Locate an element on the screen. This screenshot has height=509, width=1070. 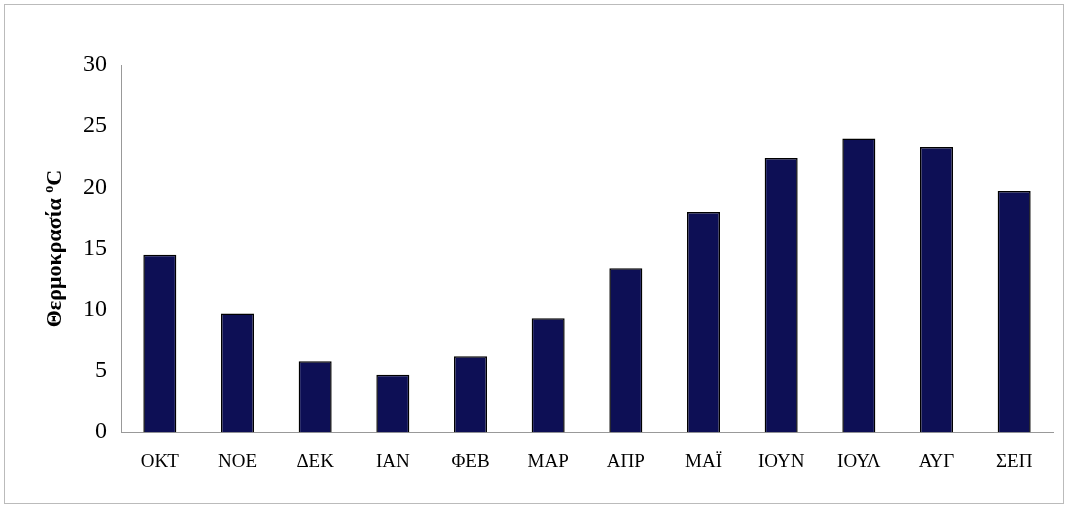
x-tick-label: ΦΕΒ is located at coordinates (470, 460).